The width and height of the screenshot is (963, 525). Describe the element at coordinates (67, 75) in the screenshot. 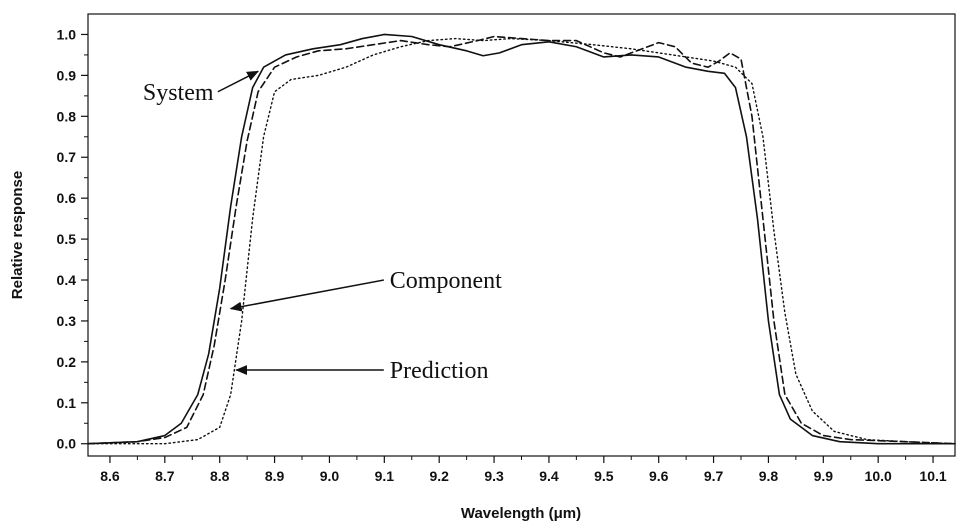

I see `y-tick-label: 0.9` at that location.